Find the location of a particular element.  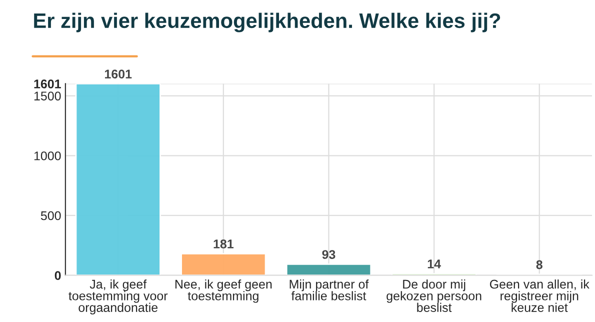

data-label: 8 is located at coordinates (539, 265).